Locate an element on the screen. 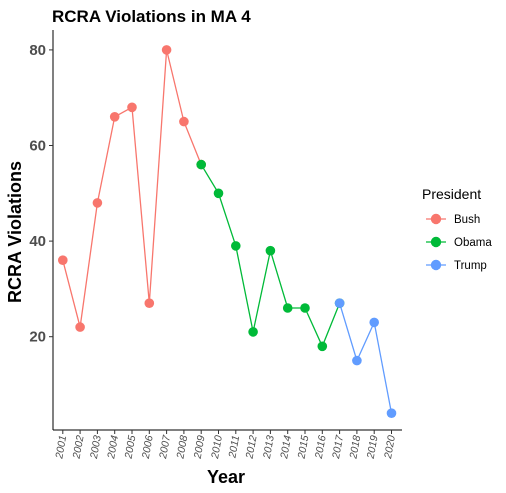 This screenshot has height=493, width=506. legend-marker-obama is located at coordinates (436, 242).